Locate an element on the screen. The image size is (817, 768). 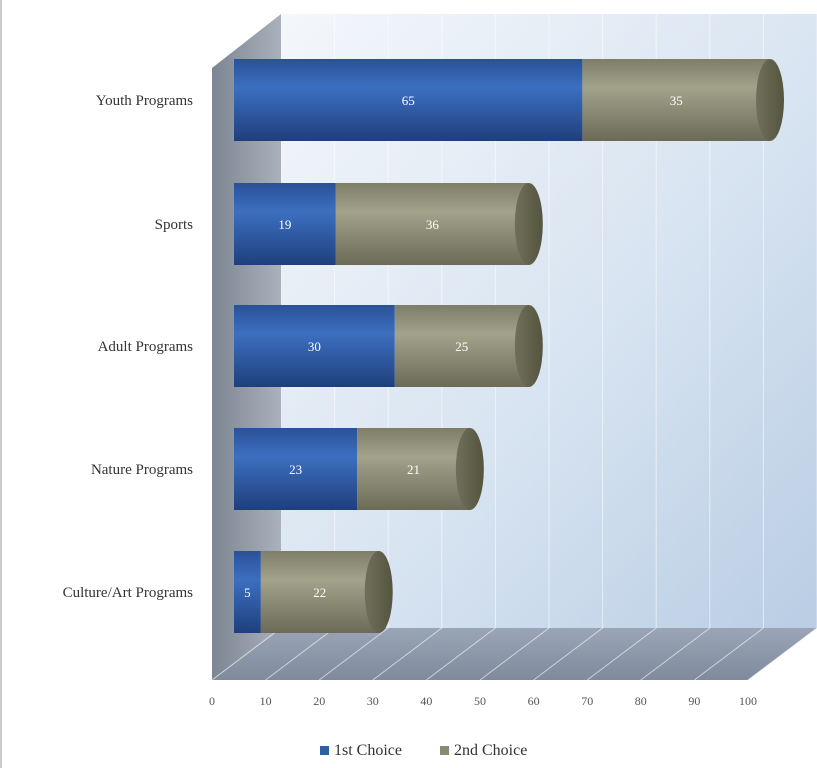
legend: 1st Choice 2nd Choice is located at coordinates (423, 750).